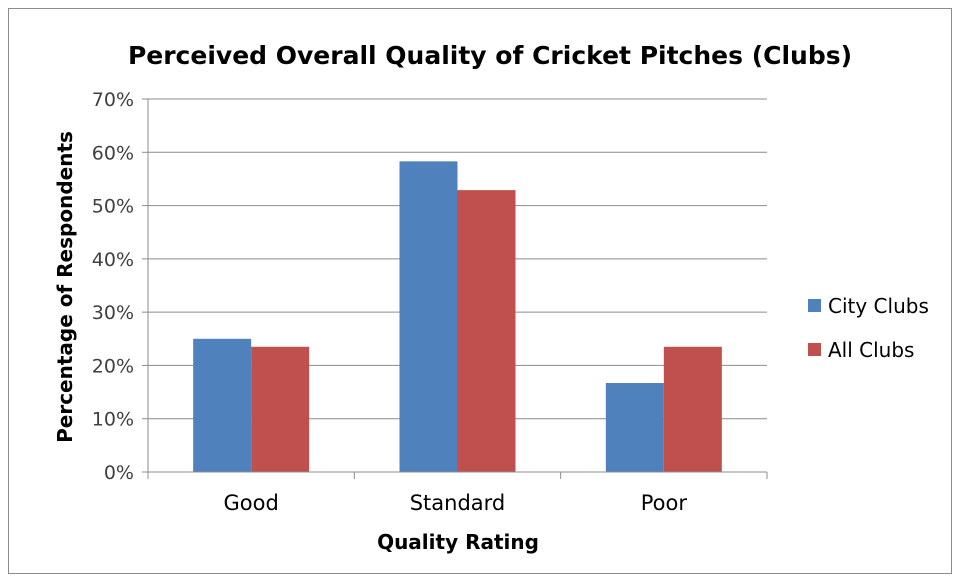 The image size is (962, 582). What do you see at coordinates (113, 420) in the screenshot?
I see `y-tick-label: 10%` at bounding box center [113, 420].